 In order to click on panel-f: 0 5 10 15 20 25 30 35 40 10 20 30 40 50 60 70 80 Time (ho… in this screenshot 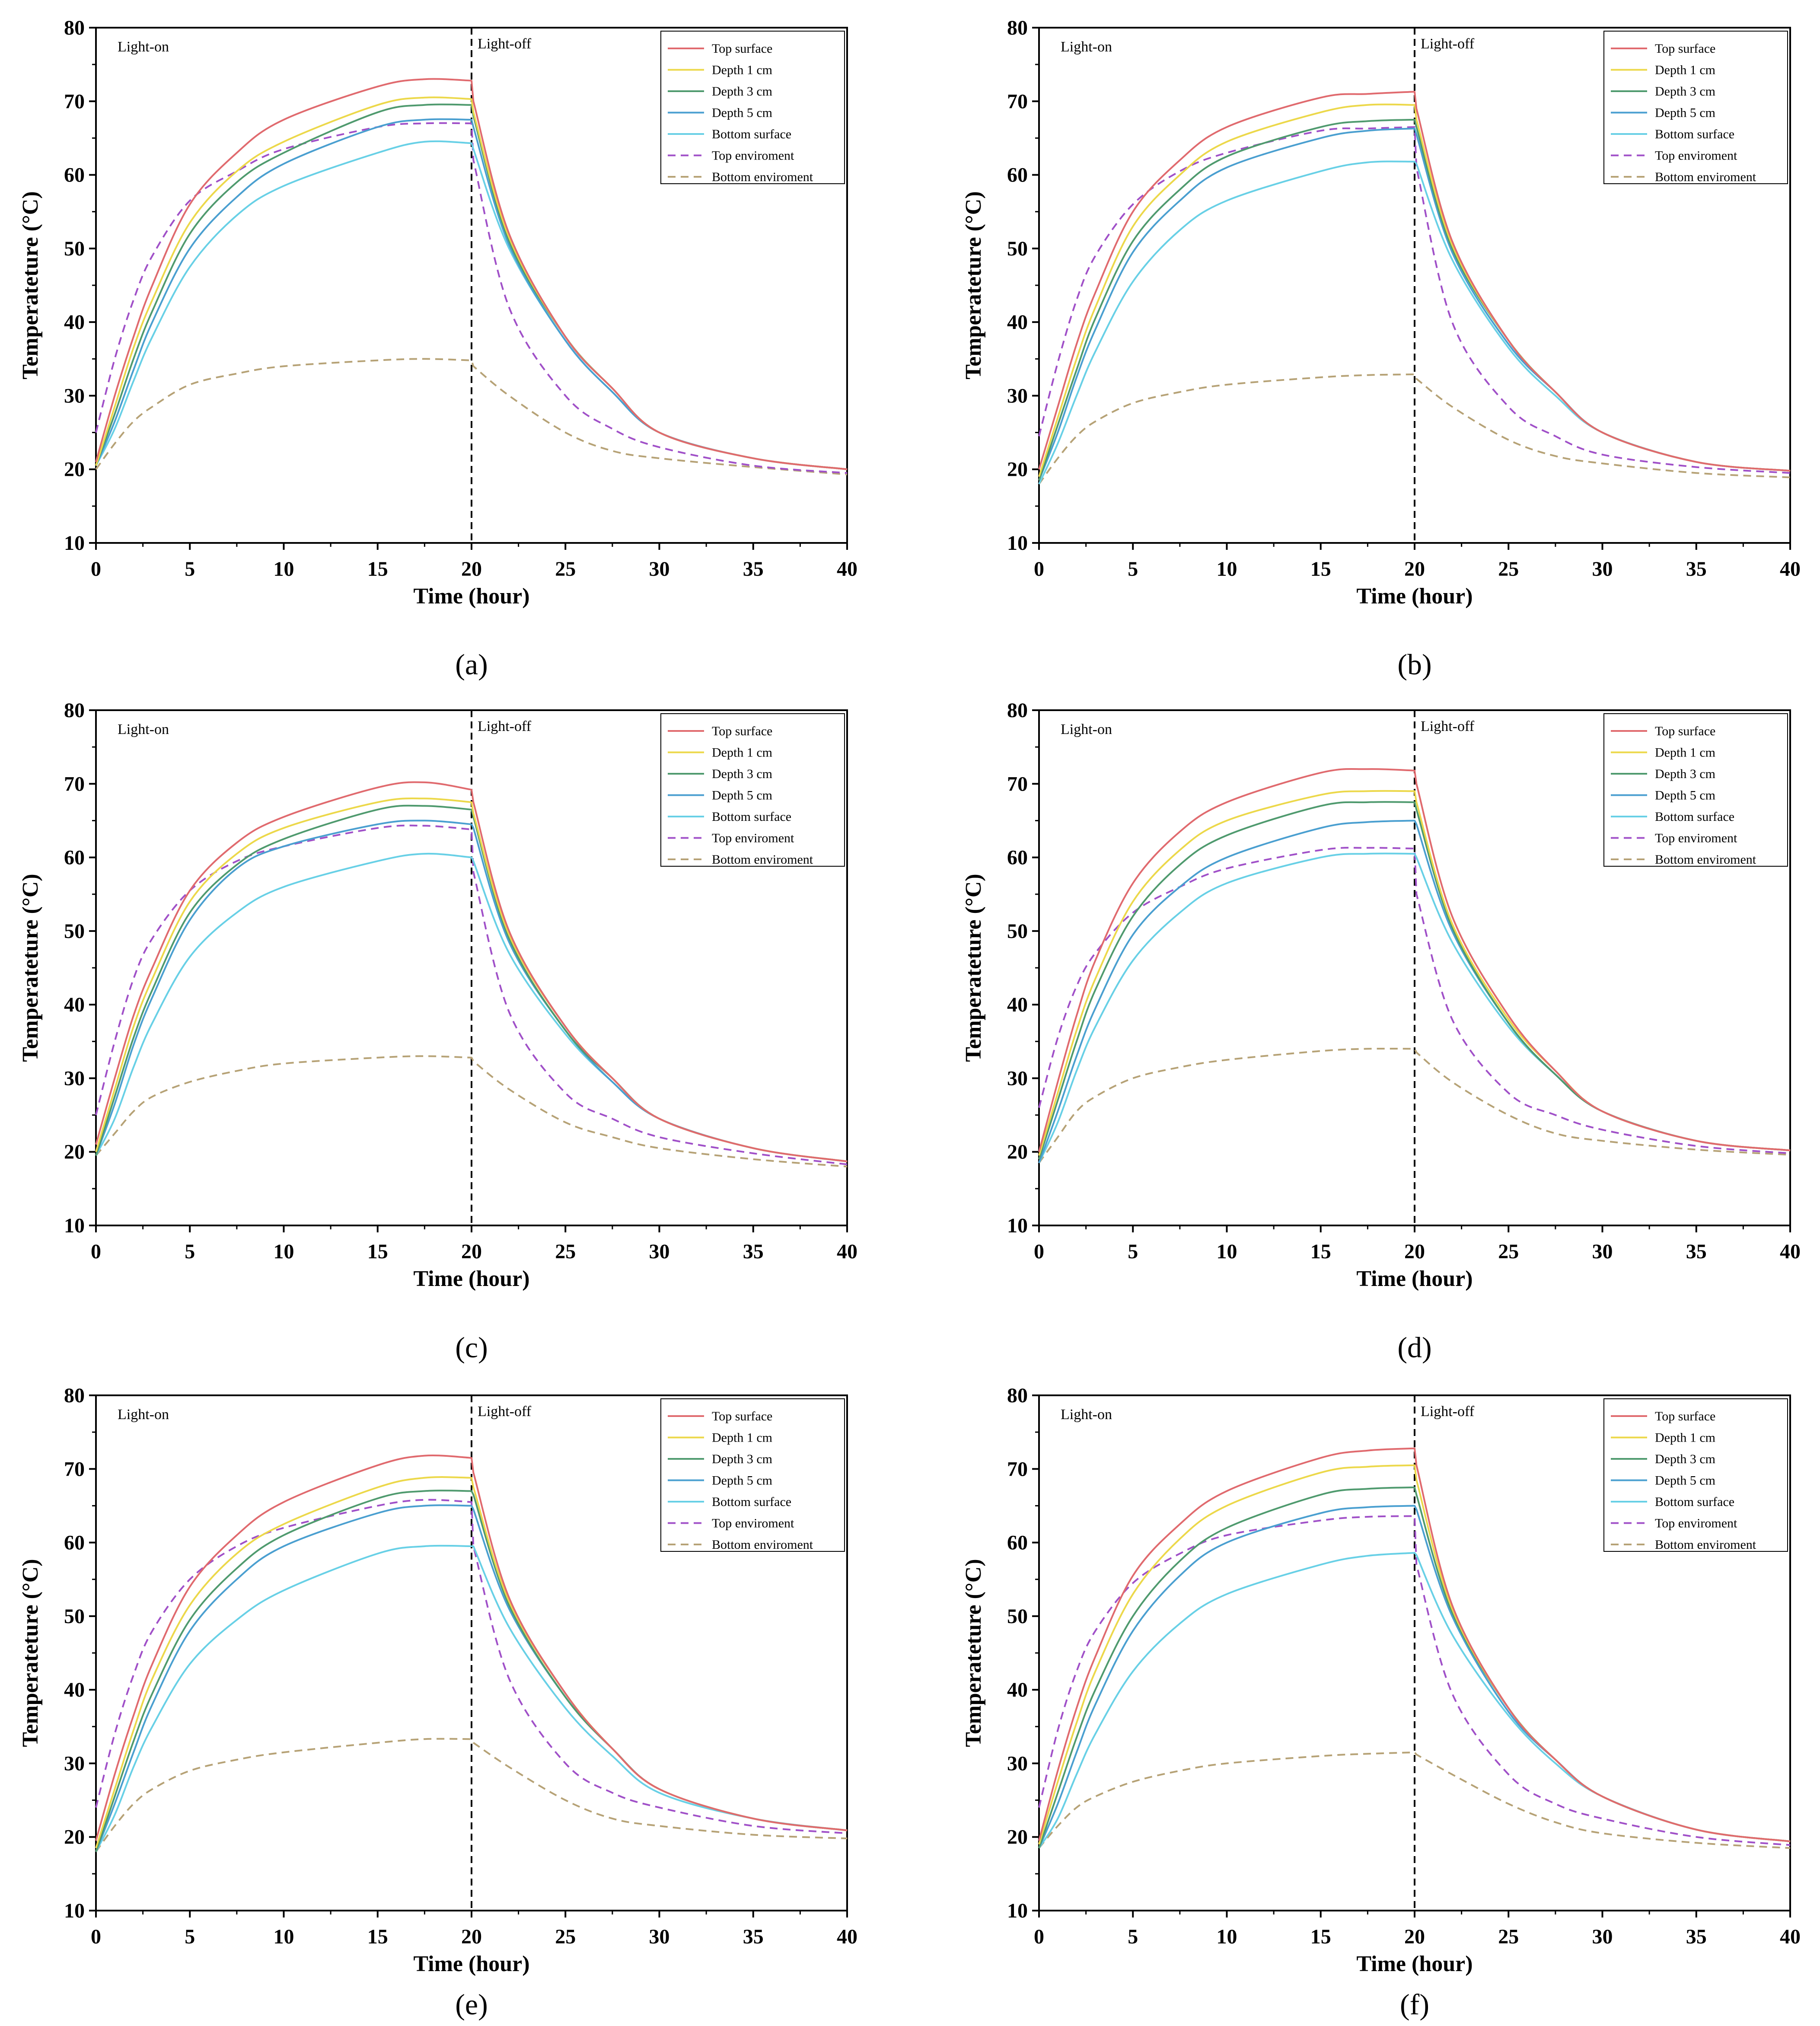, I will do `click(1381, 1702)`.